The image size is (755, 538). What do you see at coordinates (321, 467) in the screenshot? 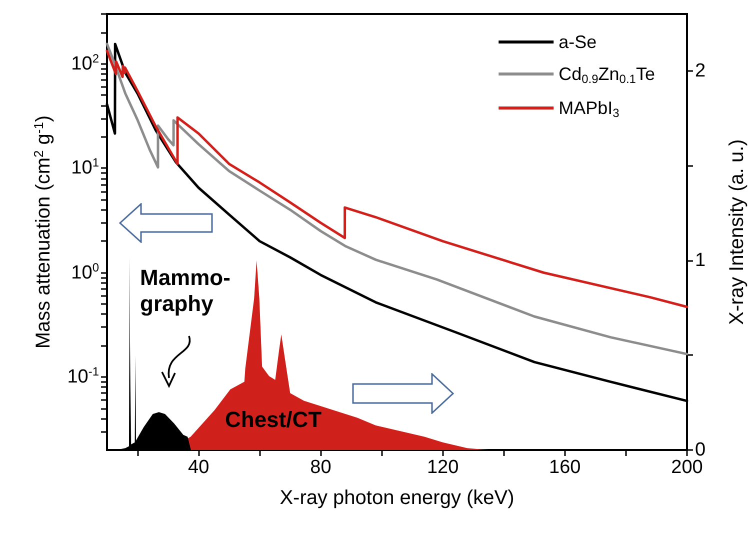
I see `x-tick-label: 80` at bounding box center [321, 467].